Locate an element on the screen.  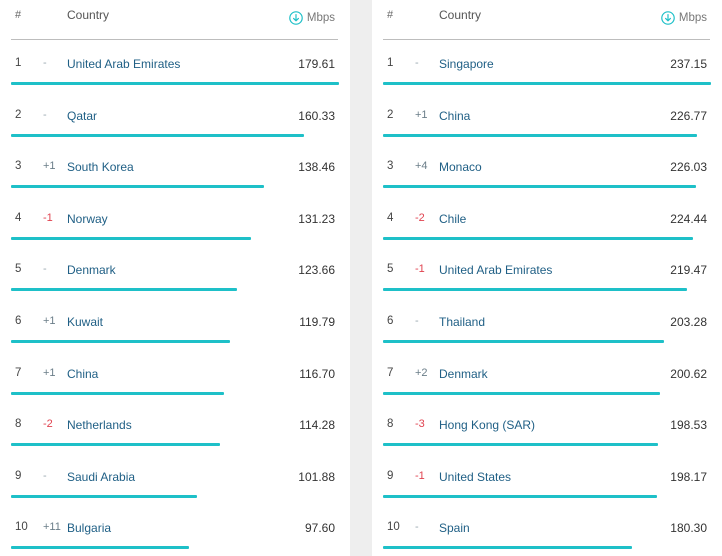
table-row: 5 - Denmark 123.66 is located at coordinates (175, 272).